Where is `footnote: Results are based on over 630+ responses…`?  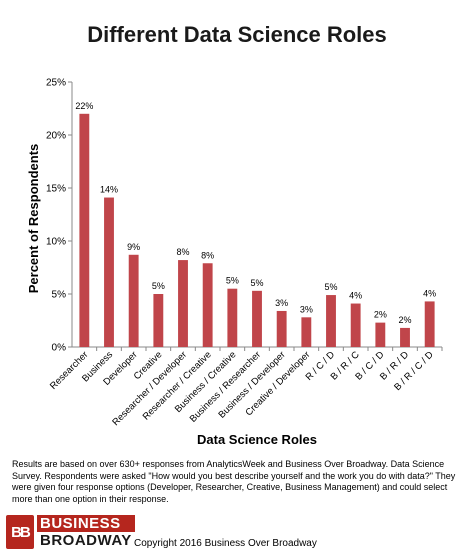
footnote: Results are based on over 630+ responses… is located at coordinates (234, 481).